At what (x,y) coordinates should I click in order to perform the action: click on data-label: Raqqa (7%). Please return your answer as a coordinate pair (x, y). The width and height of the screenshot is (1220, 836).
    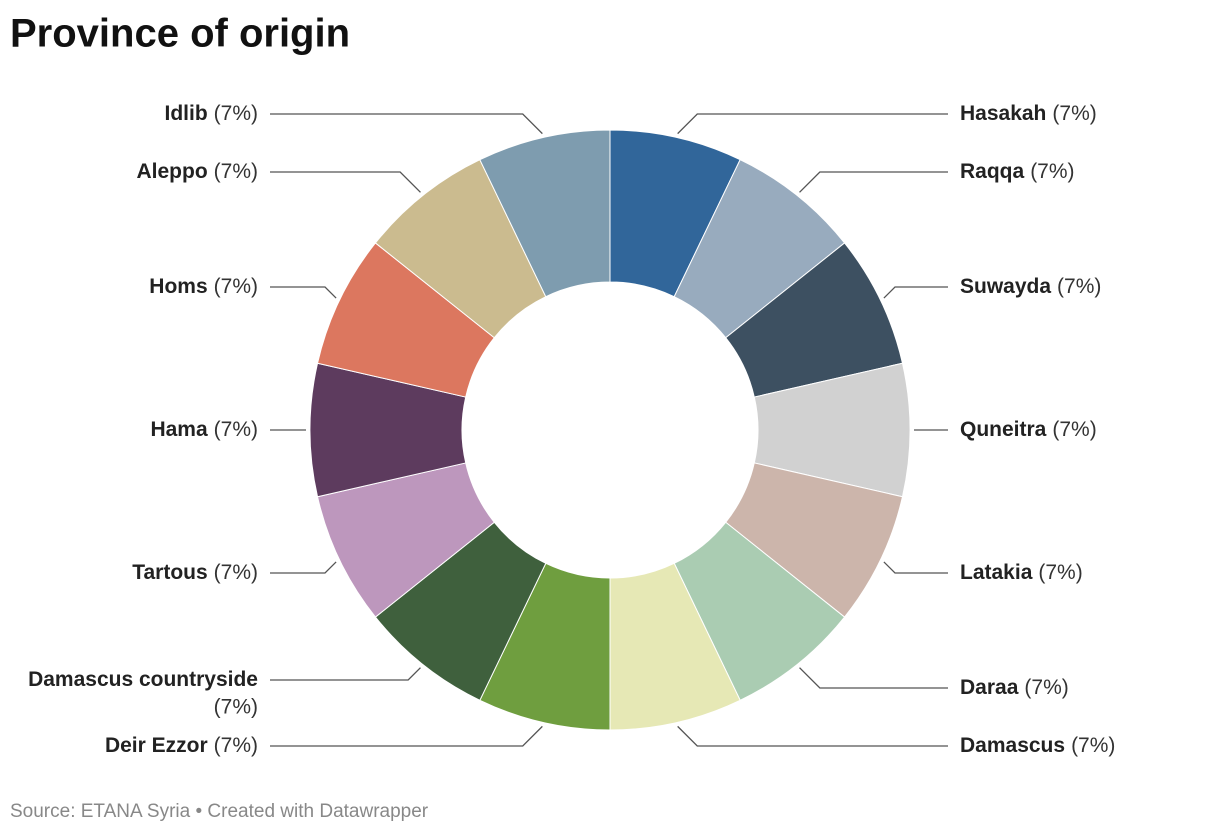
    Looking at the image, I should click on (1017, 171).